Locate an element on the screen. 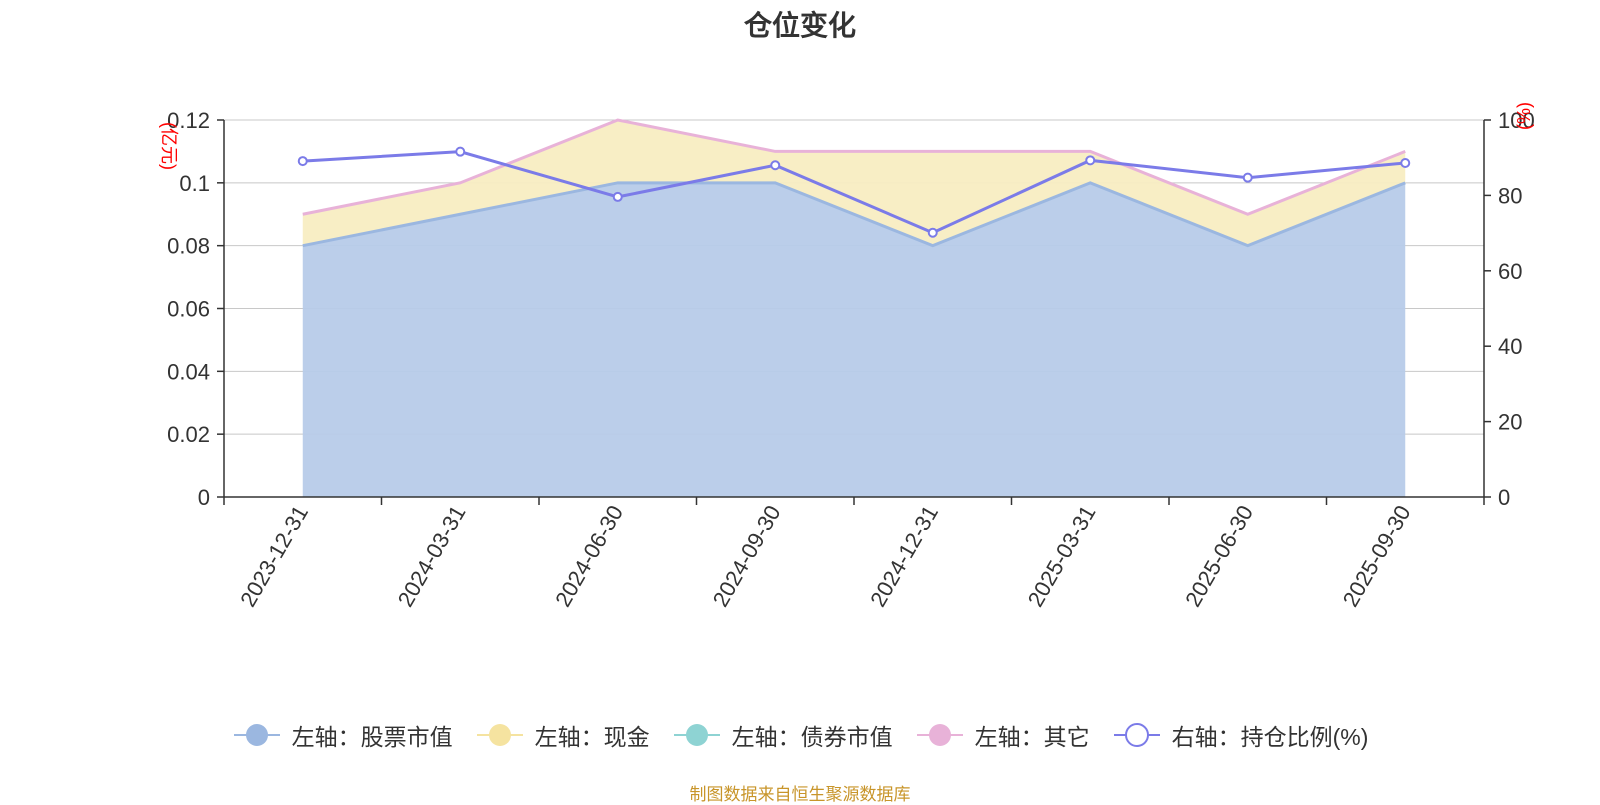  right-axis-tick-label: 40 is located at coordinates (1510, 346).